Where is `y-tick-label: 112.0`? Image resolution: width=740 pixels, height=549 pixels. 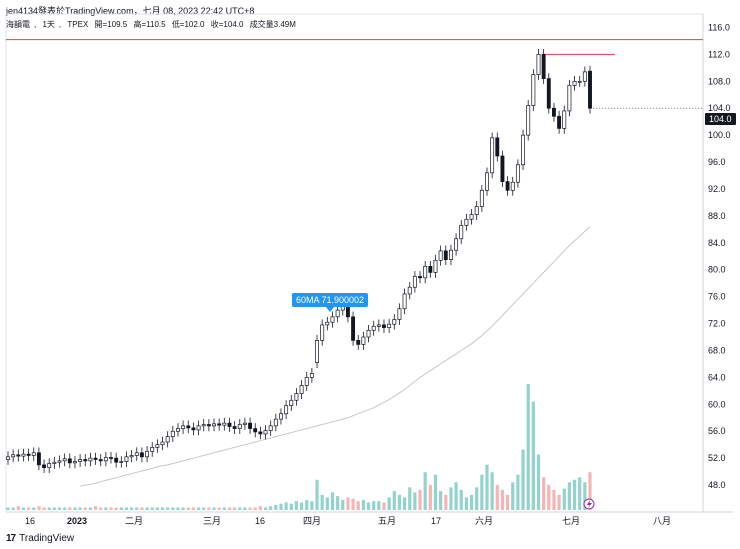 y-tick-label: 112.0 is located at coordinates (719, 54).